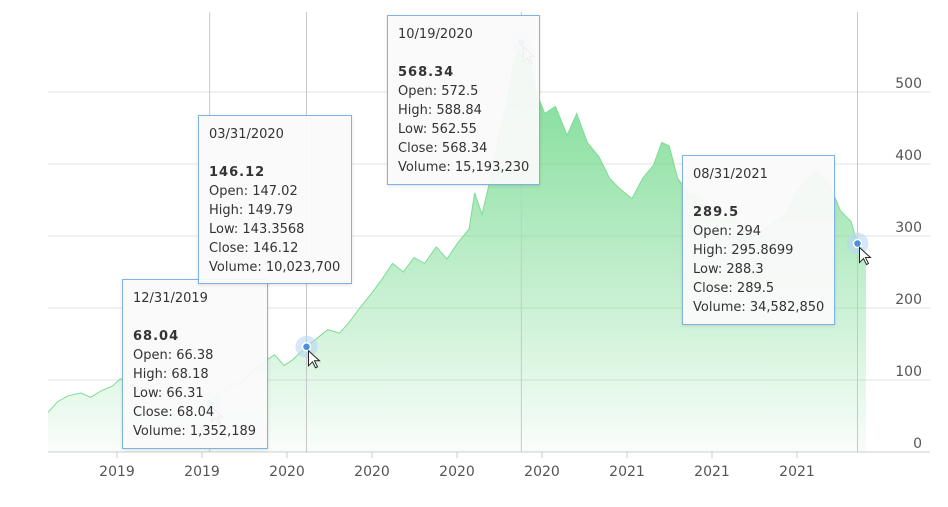 The width and height of the screenshot is (948, 507). Describe the element at coordinates (171, 374) in the screenshot. I see `tooltip-high: High: 68.18` at that location.